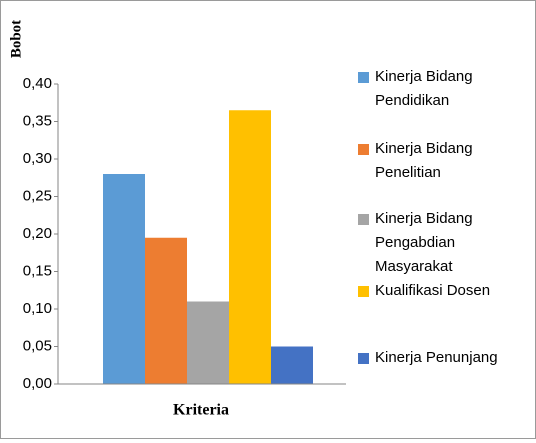 Image resolution: width=536 pixels, height=443 pixels. What do you see at coordinates (424, 160) in the screenshot?
I see `legend-label: Kinerja Bidang Penelitian` at bounding box center [424, 160].